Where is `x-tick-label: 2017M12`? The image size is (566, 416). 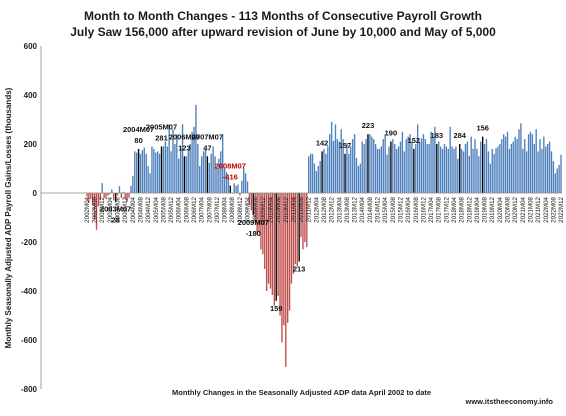 x-tick-label: 2017M12 is located at coordinates (446, 209).